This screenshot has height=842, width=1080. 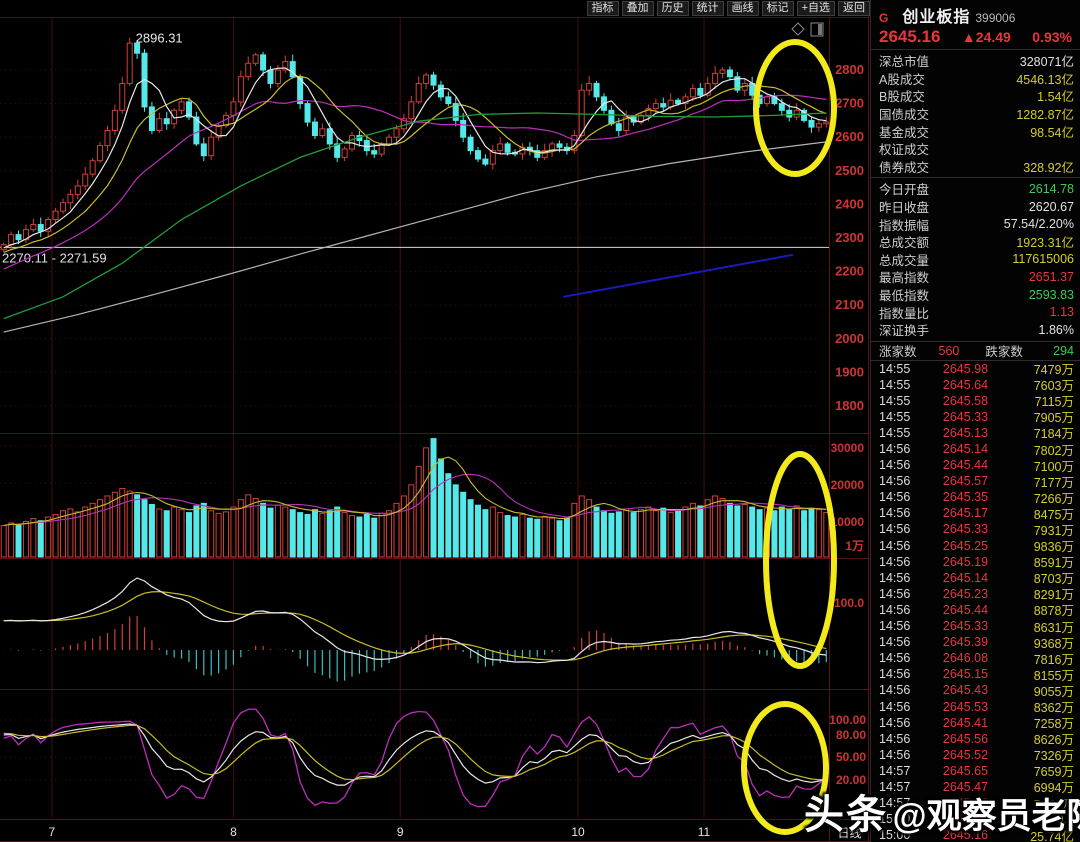 What do you see at coordinates (849, 69) in the screenshot?
I see `svg-text: 2800` at bounding box center [849, 69].